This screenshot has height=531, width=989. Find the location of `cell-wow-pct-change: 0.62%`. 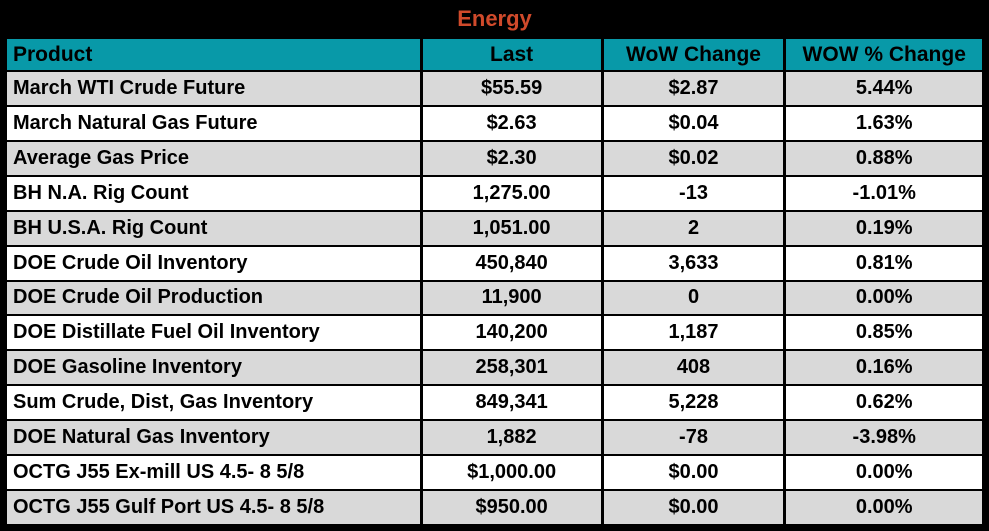

cell-wow-pct-change: 0.62% is located at coordinates (884, 403).